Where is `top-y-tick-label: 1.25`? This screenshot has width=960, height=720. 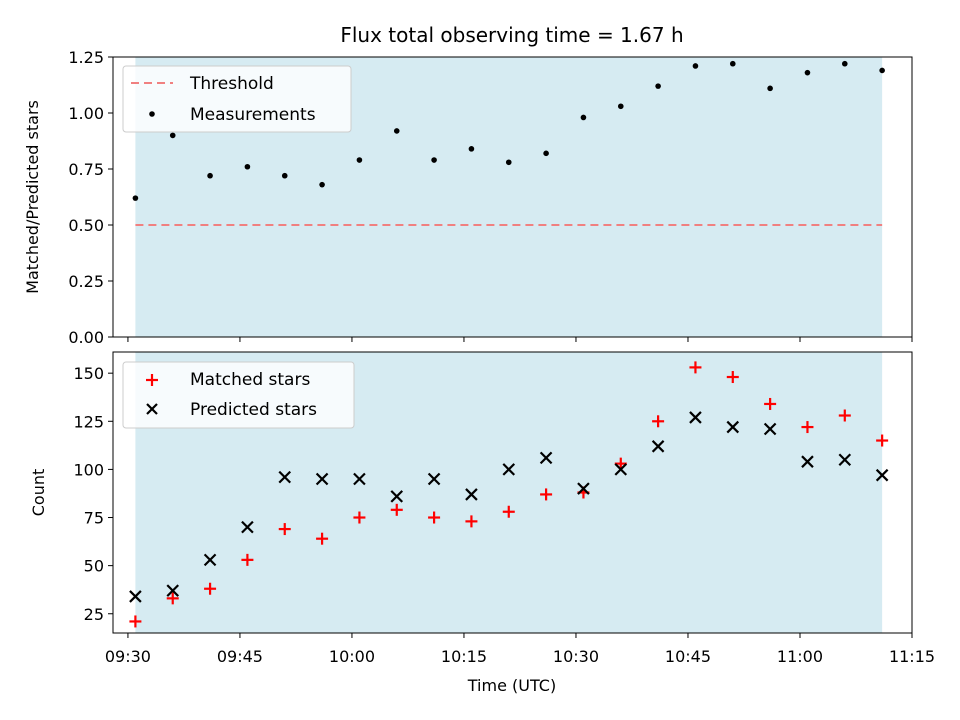 top-y-tick-label: 1.25 is located at coordinates (86, 57).